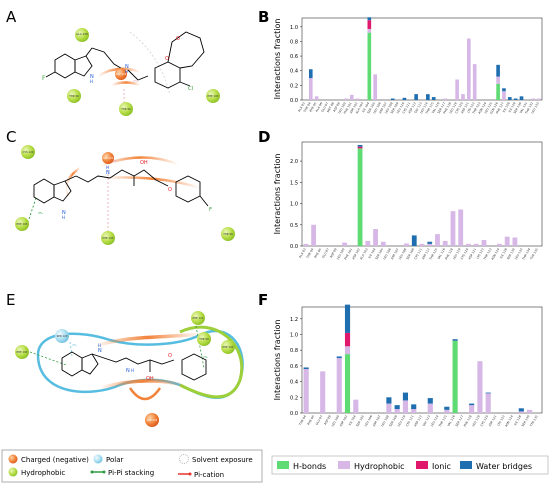  What do you see at coordinates (504, 466) in the screenshot?
I see `legend-label: Water bridges` at bounding box center [504, 466].